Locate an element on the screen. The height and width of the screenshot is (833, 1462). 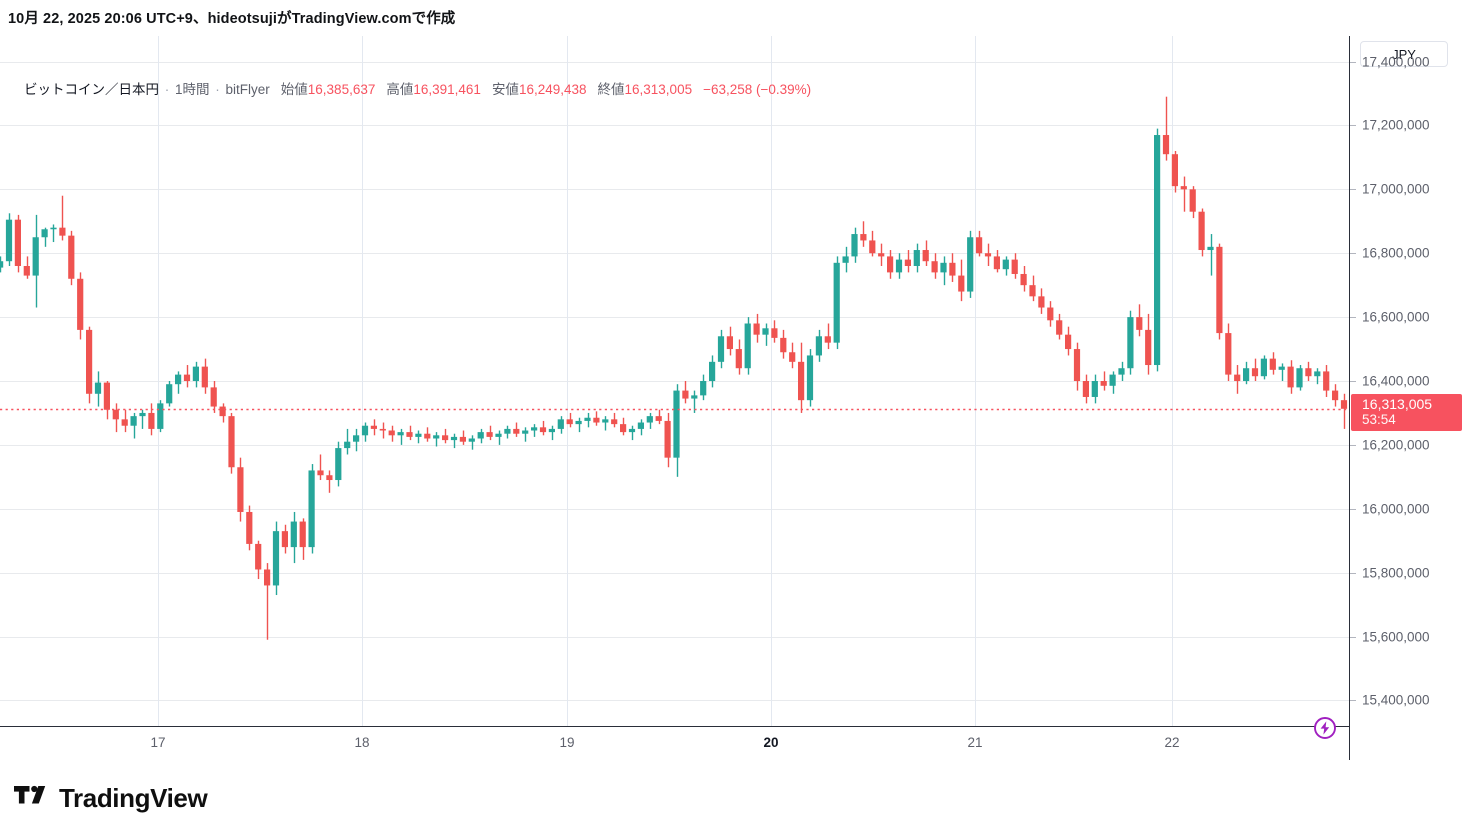
price-tick-label: 16,600,000 is located at coordinates (1396, 317).